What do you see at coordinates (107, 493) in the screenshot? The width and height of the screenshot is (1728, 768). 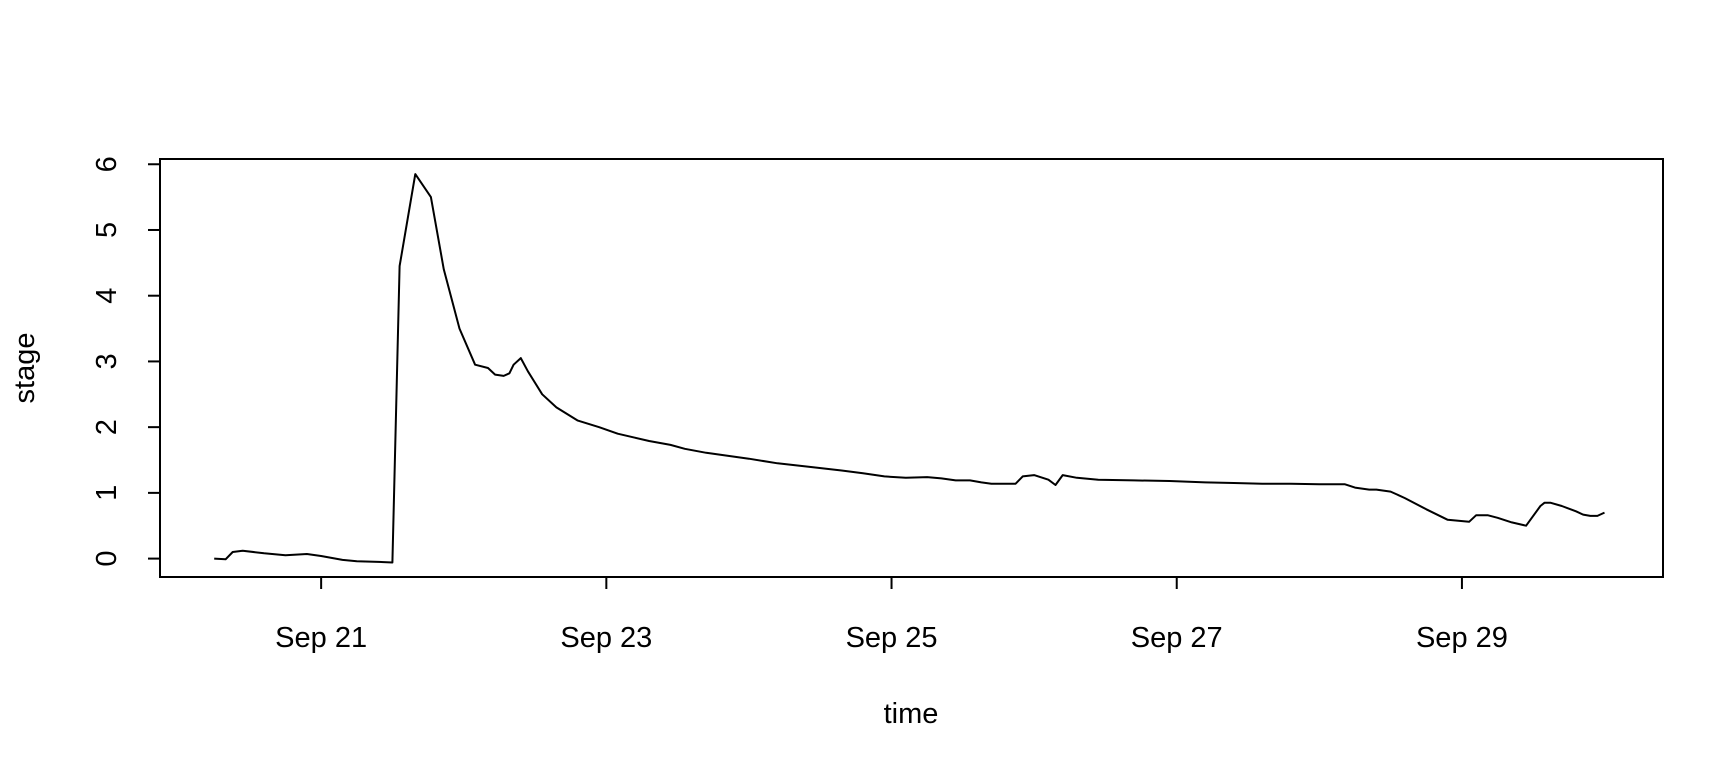 I see `y-tick-label: 1` at bounding box center [107, 493].